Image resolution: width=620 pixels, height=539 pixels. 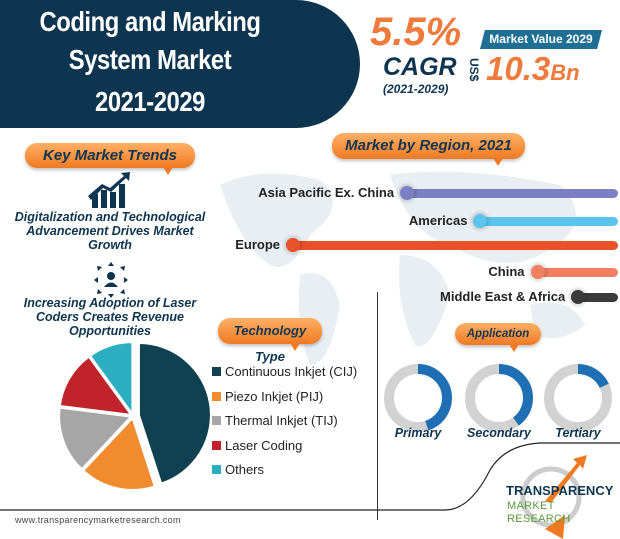 What do you see at coordinates (503, 296) in the screenshot?
I see `region-label: Middle East & Africa` at bounding box center [503, 296].